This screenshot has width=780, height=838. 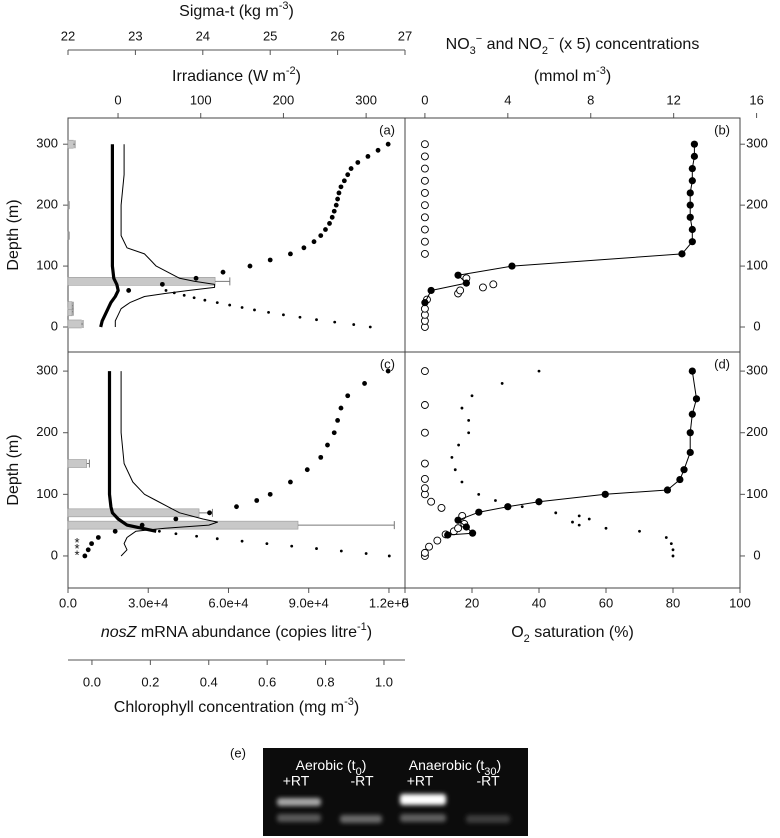 What do you see at coordinates (527, 639) in the screenshot?
I see `text-part: 2` at bounding box center [527, 639].